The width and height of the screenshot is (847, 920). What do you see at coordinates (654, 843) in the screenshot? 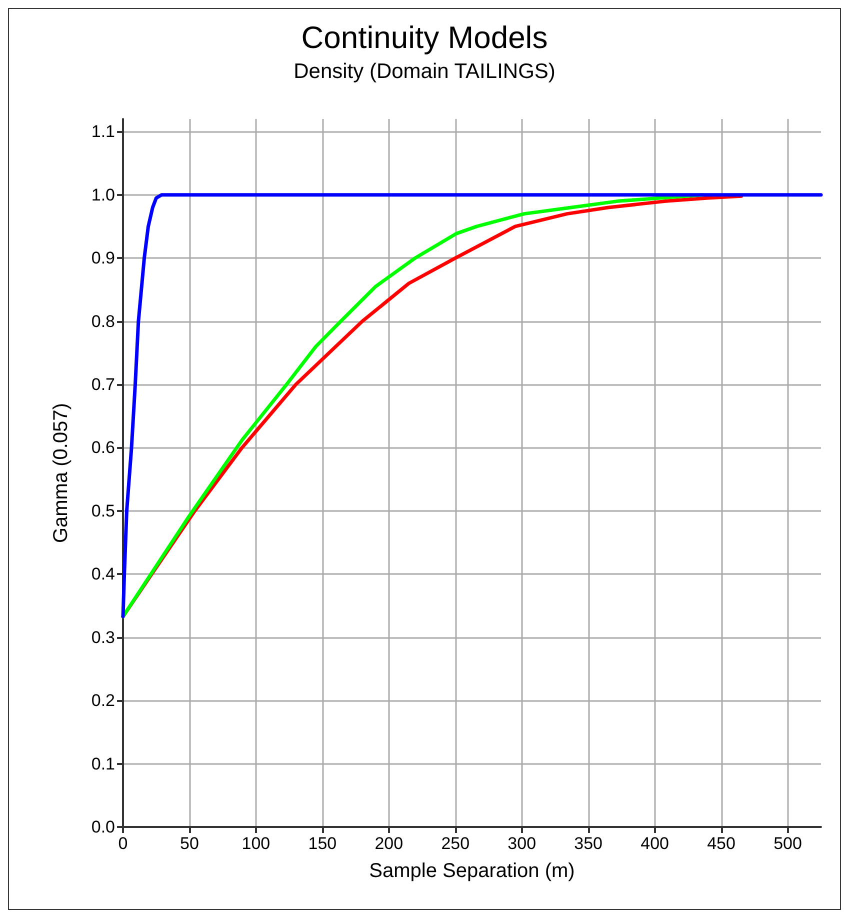
I see `x-tick-label: 400` at bounding box center [654, 843].